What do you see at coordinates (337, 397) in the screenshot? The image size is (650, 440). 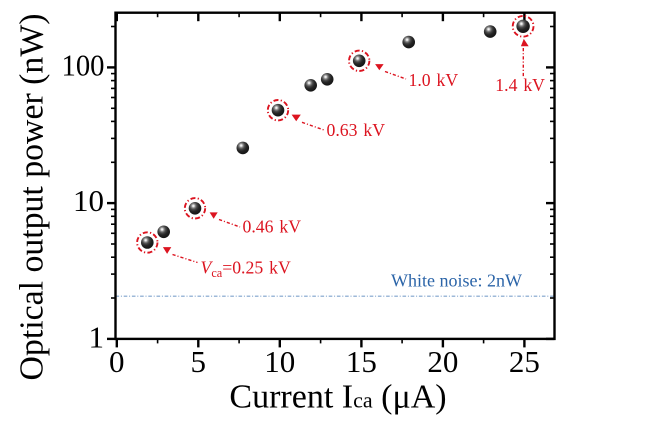 I see `svg-text: Current Ica (μA)` at bounding box center [337, 397].